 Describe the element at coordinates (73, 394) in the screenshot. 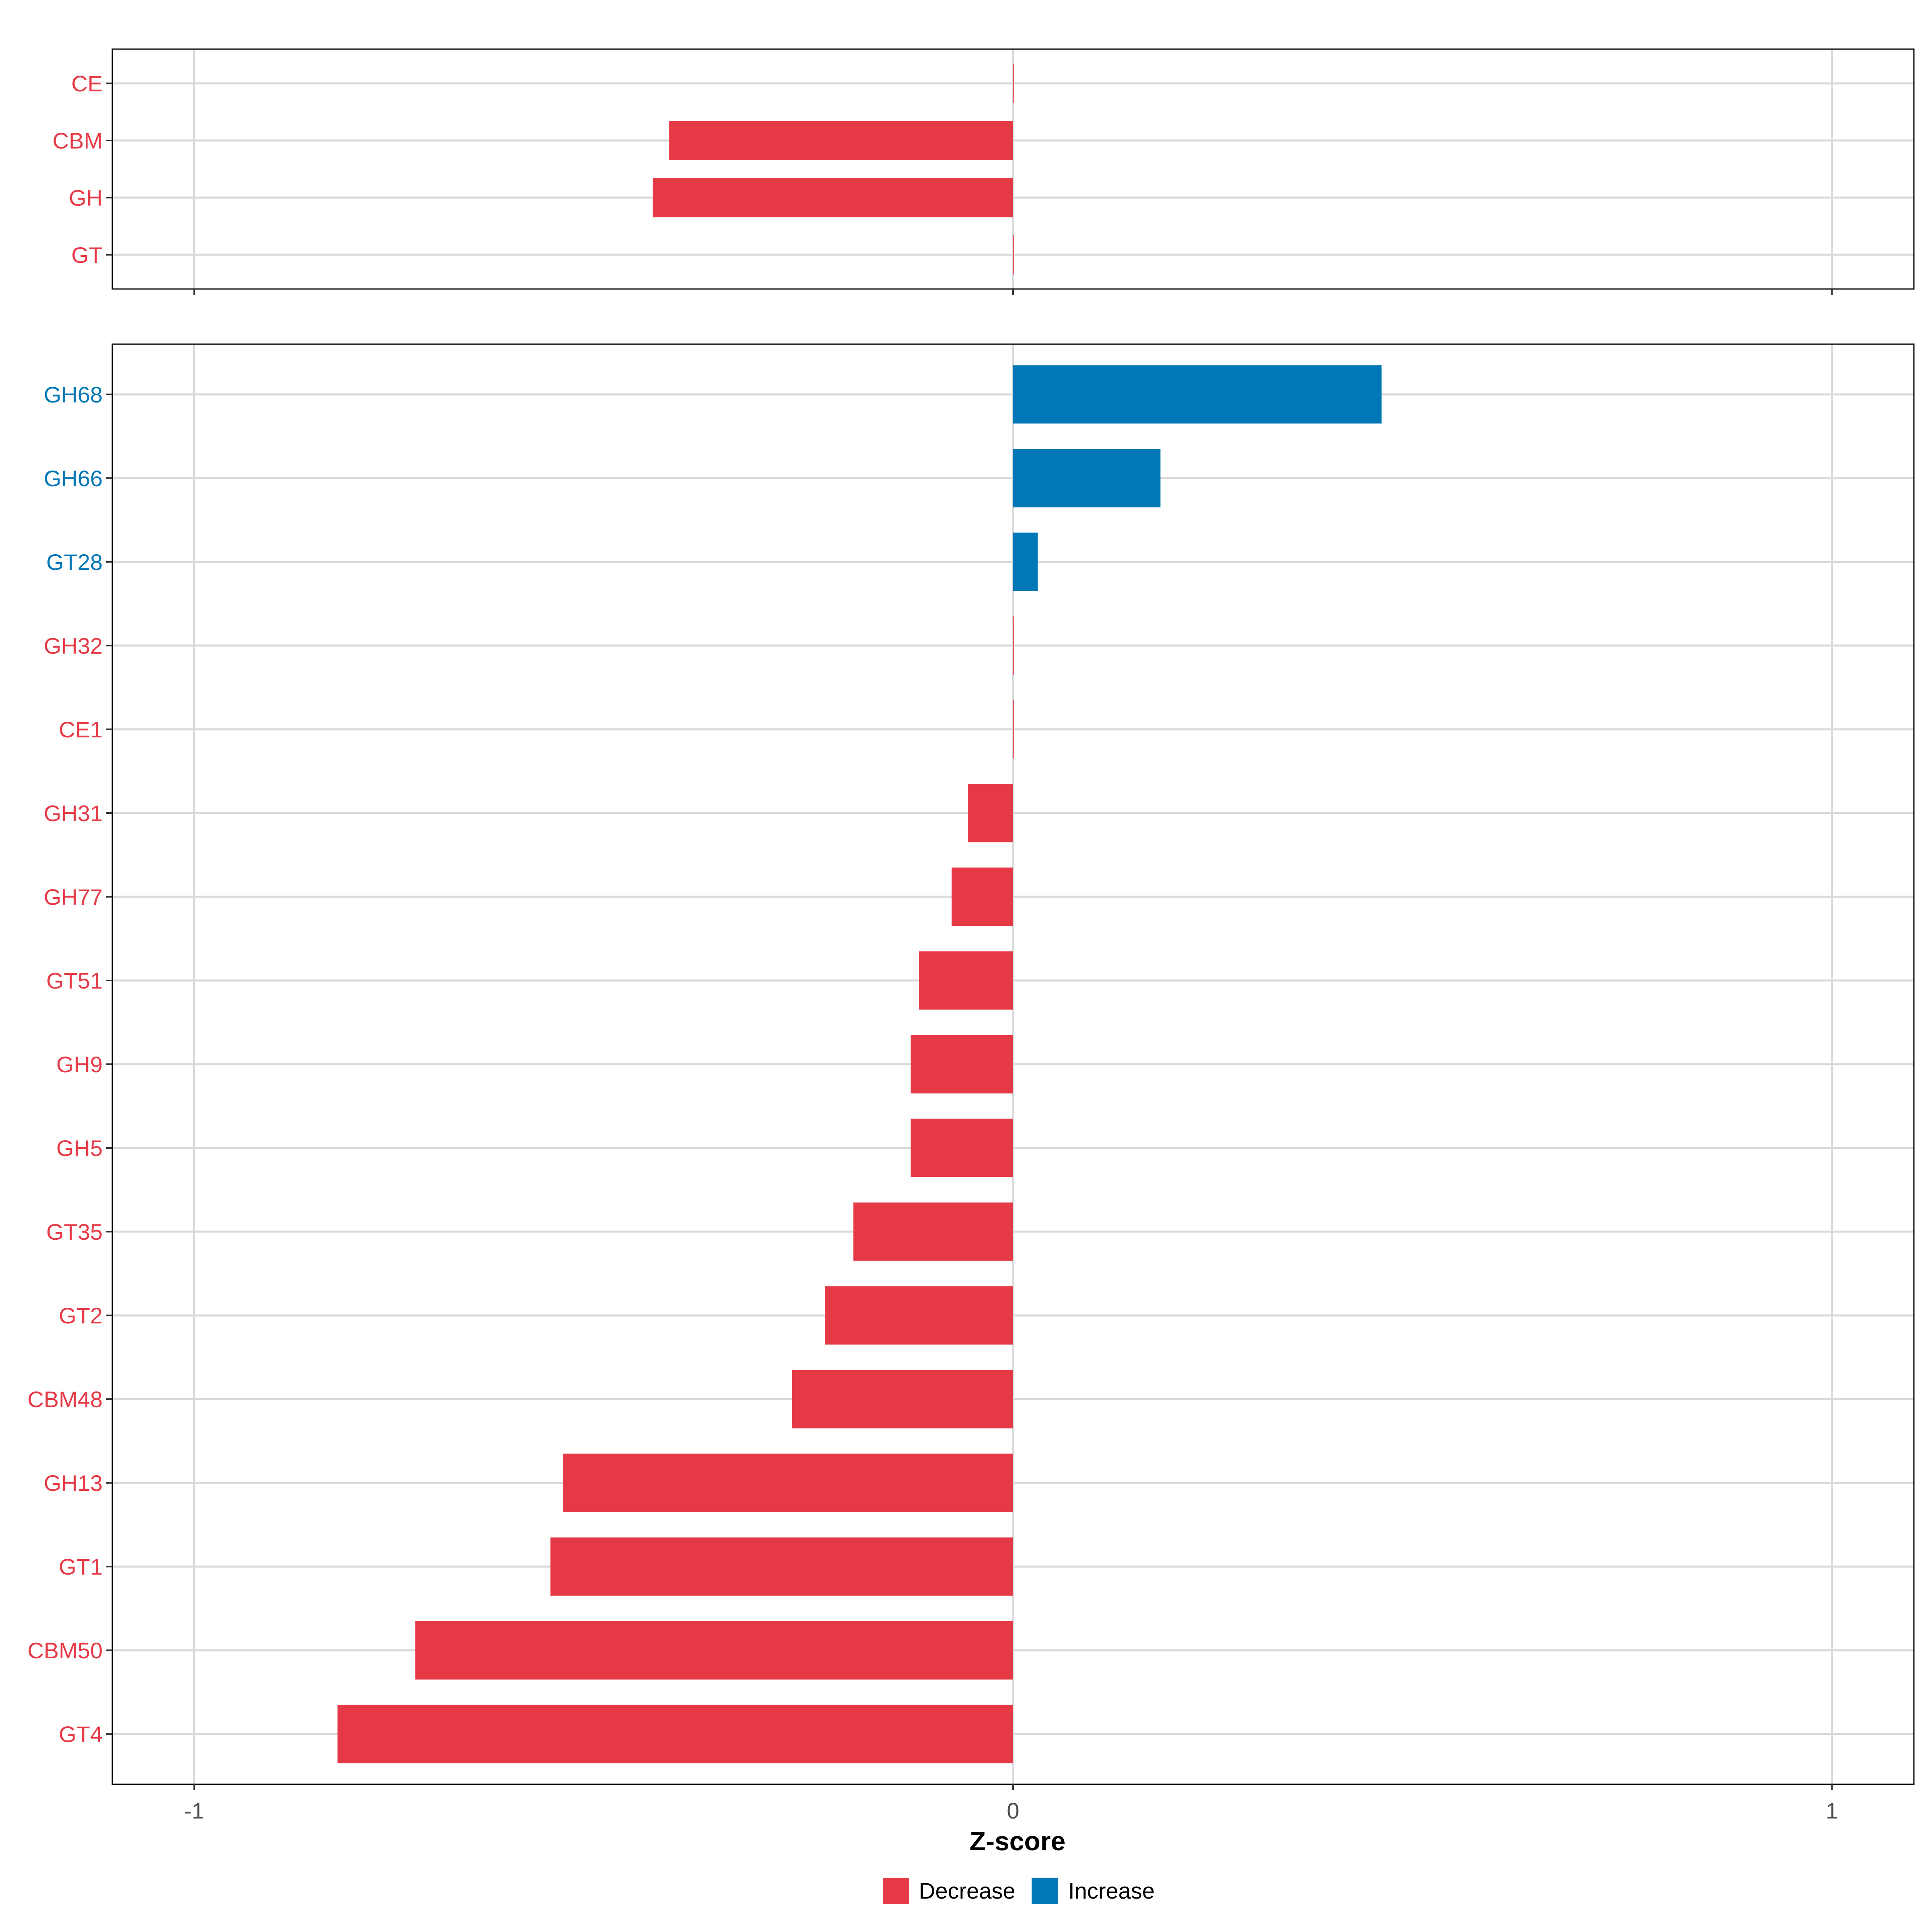

I see `y-tick-label-gh68: GH68` at that location.